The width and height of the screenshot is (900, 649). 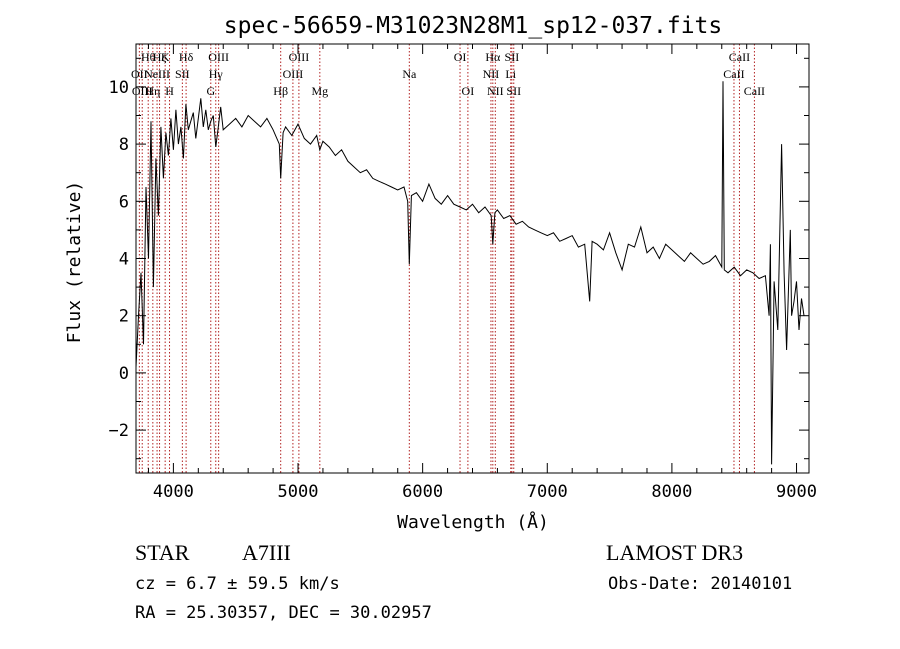 What do you see at coordinates (473, 522) in the screenshot?
I see `x-axis-label: Wavelength (Å)` at bounding box center [473, 522].